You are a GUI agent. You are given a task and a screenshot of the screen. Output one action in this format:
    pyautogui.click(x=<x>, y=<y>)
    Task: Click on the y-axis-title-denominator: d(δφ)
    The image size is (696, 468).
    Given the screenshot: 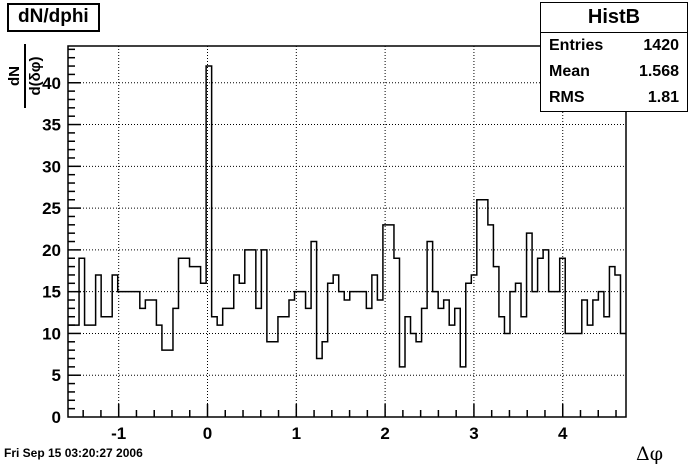 What is the action you would take?
    pyautogui.click(x=35, y=76)
    